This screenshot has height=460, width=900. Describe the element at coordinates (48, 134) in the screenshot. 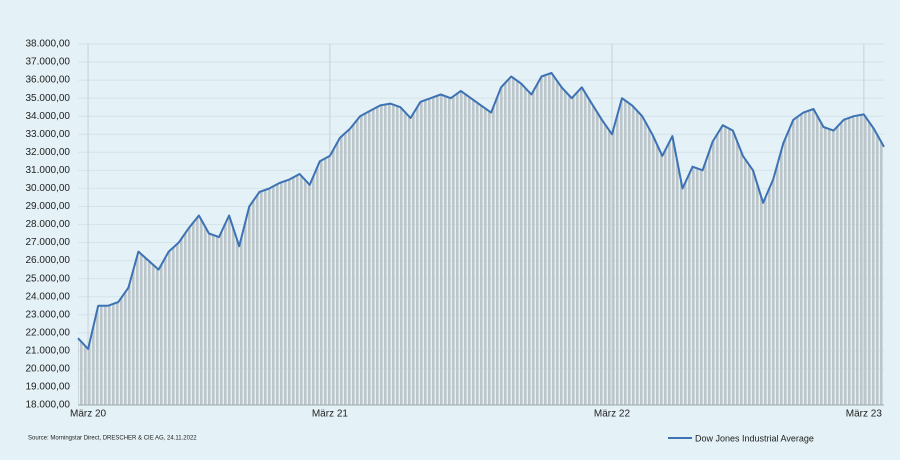

I see `y-tick-label: 33.000,00` at that location.